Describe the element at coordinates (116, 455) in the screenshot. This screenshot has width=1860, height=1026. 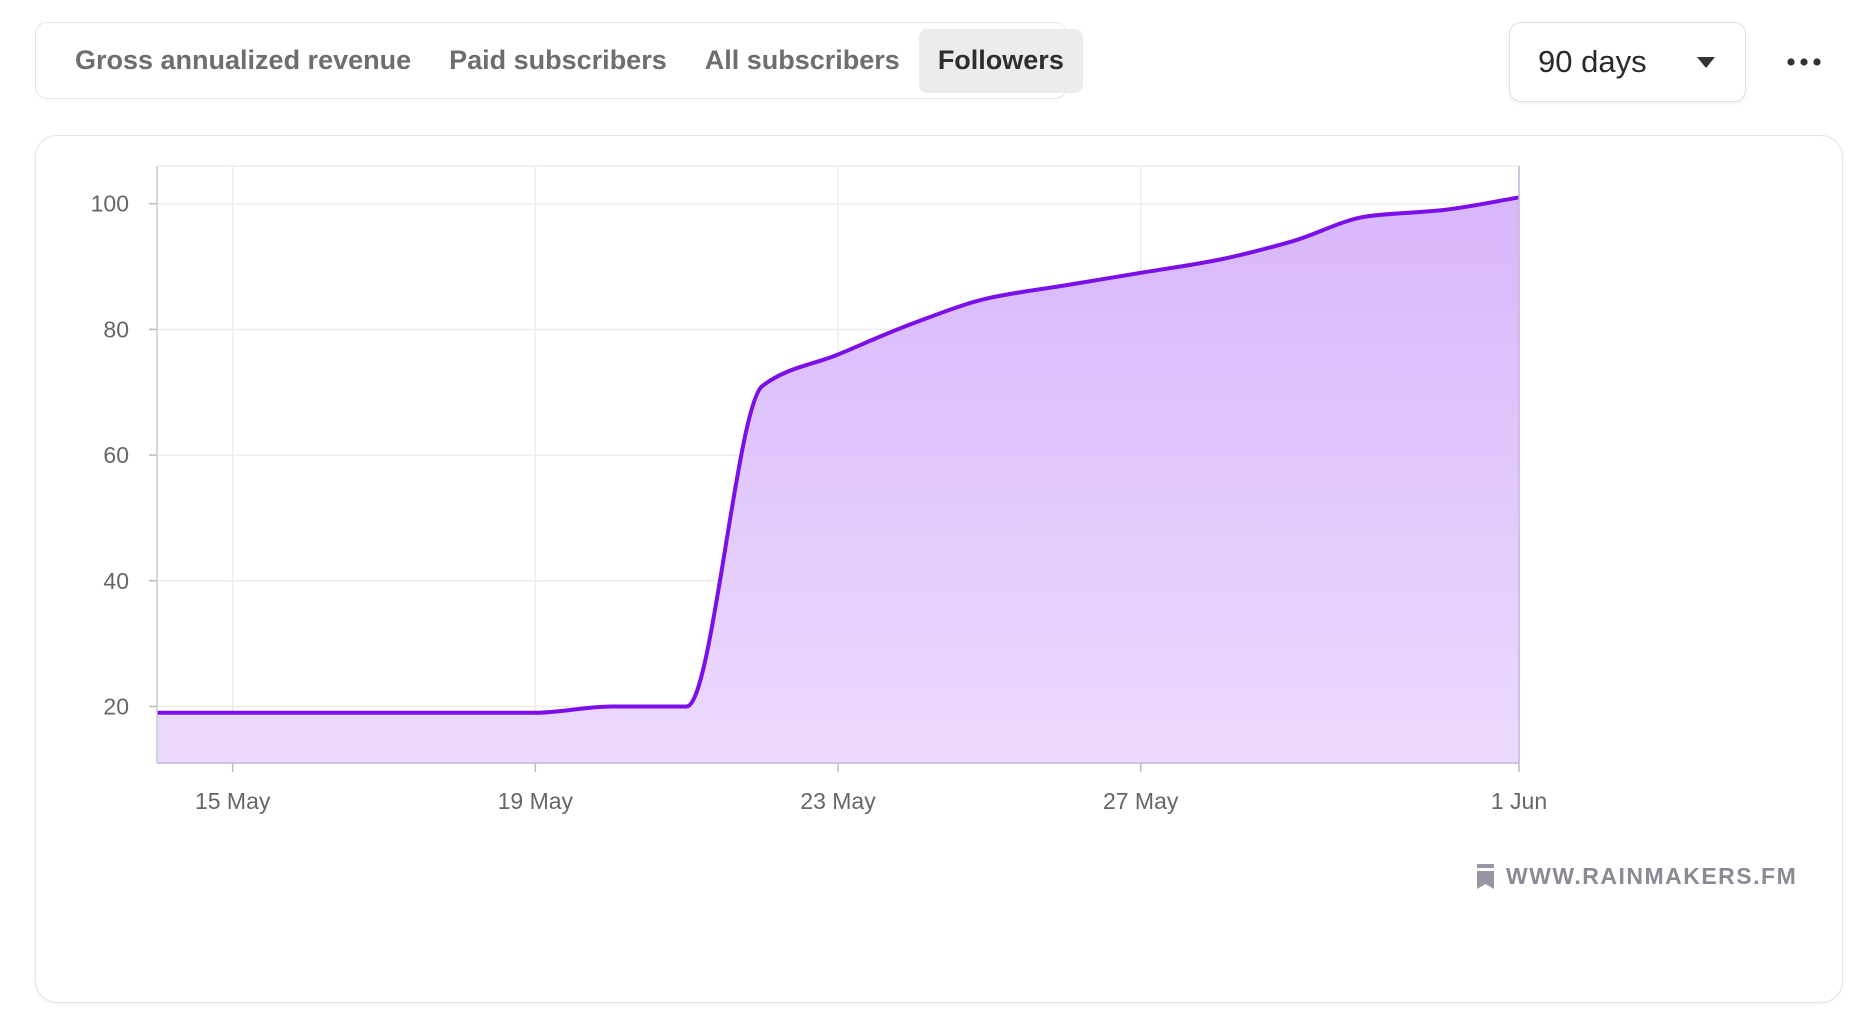
I see `y-tick-label: 60` at that location.